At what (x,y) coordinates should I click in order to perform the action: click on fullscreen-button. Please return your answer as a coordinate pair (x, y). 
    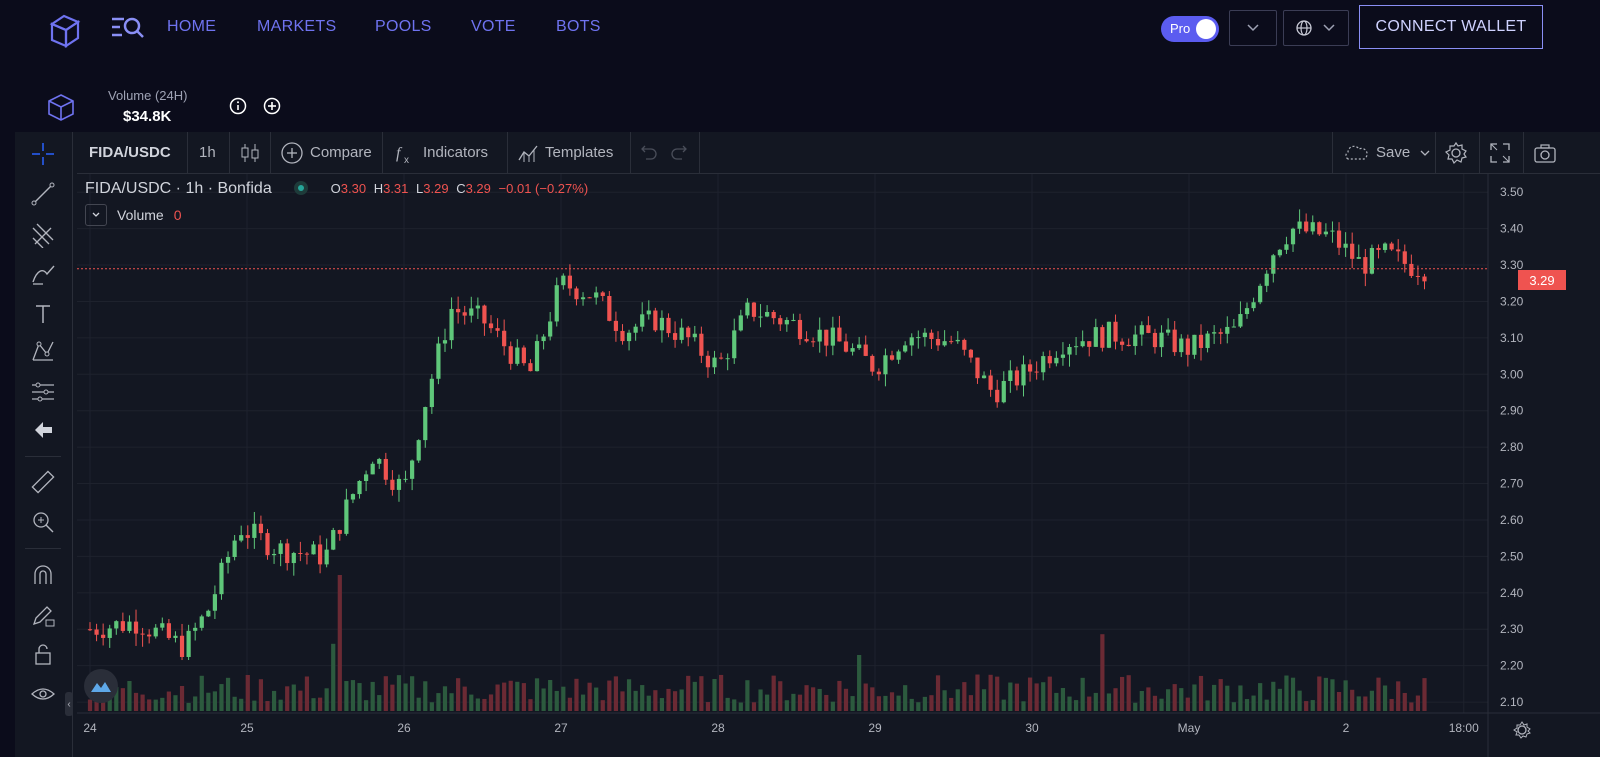
    Looking at the image, I should click on (1500, 152).